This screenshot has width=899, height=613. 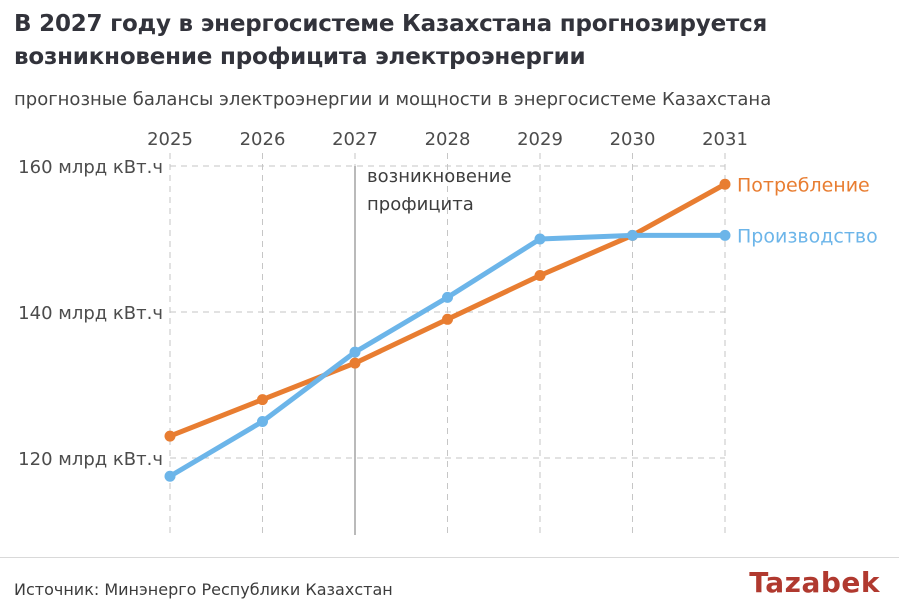 What do you see at coordinates (814, 582) in the screenshot?
I see `tazabek-logo: Tazabek` at bounding box center [814, 582].